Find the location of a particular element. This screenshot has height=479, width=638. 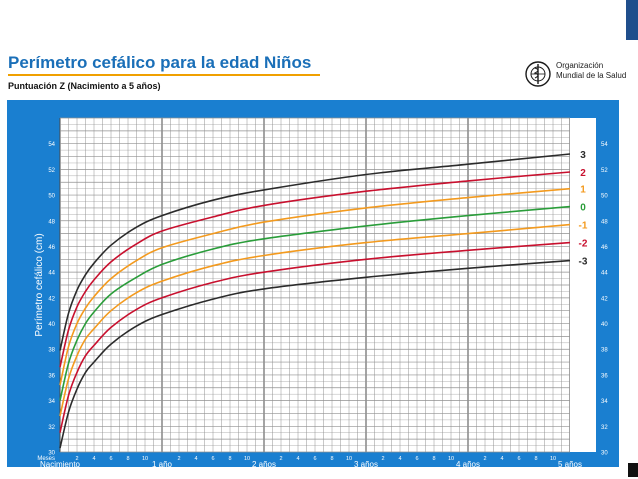

brand-block is located at coordinates (632, 20).